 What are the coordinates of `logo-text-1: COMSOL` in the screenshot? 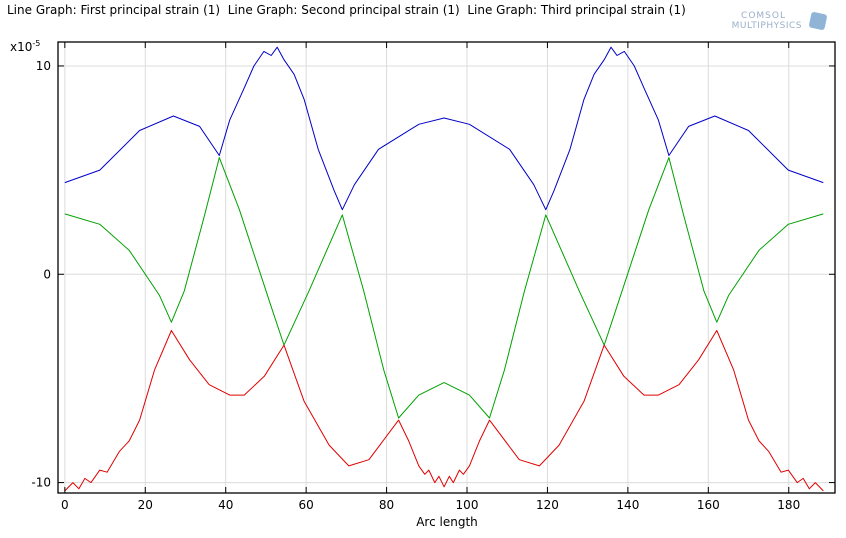 It's located at (763, 16).